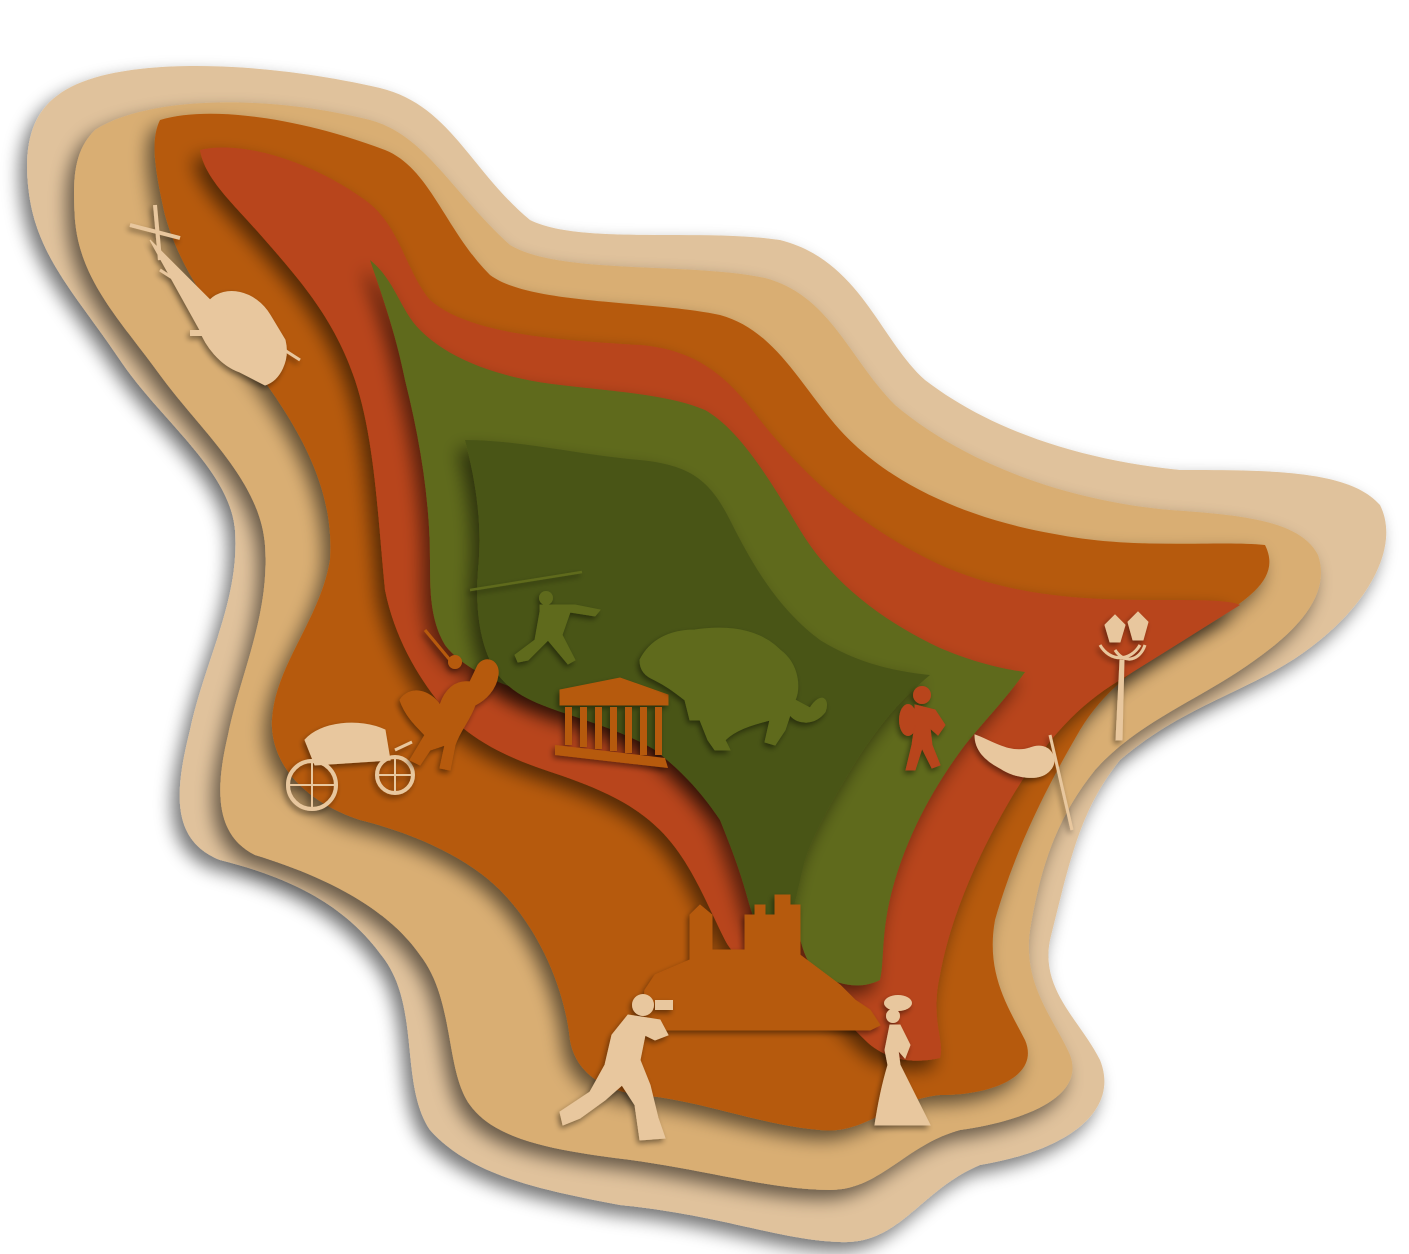 The width and height of the screenshot is (1409, 1254). I want to click on helicopter-icon, so click(215, 295).